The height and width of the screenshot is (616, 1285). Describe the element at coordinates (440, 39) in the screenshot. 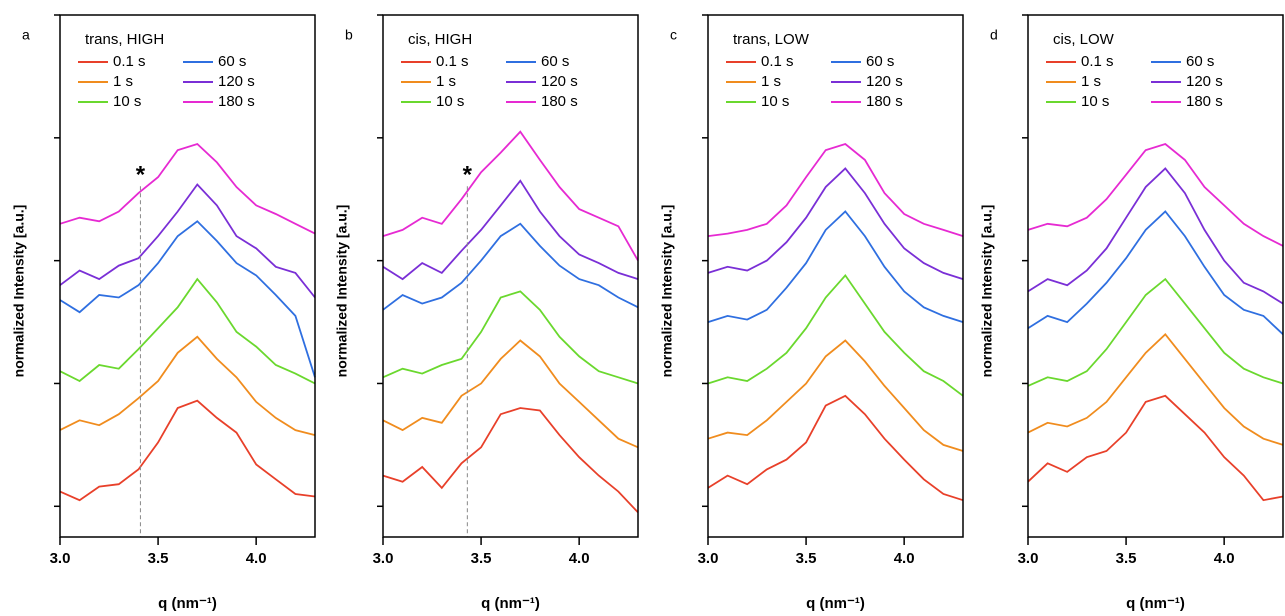

I see `legend-title: cis, HIGH` at that location.